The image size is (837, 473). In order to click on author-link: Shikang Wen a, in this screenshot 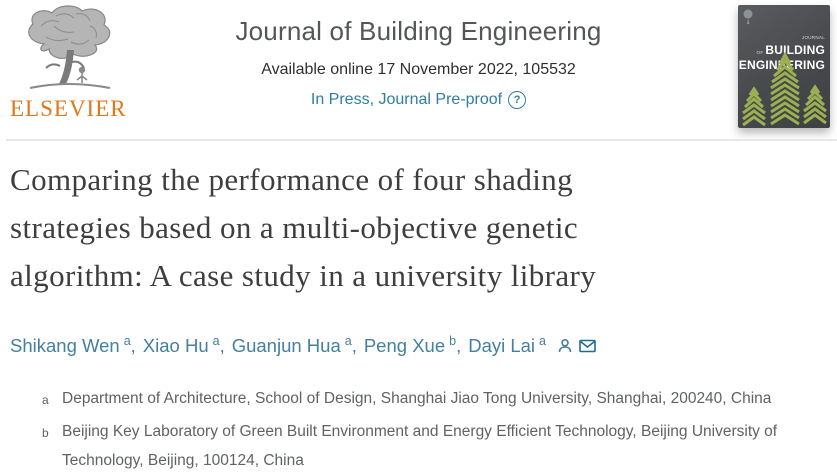, I will do `click(73, 345)`.